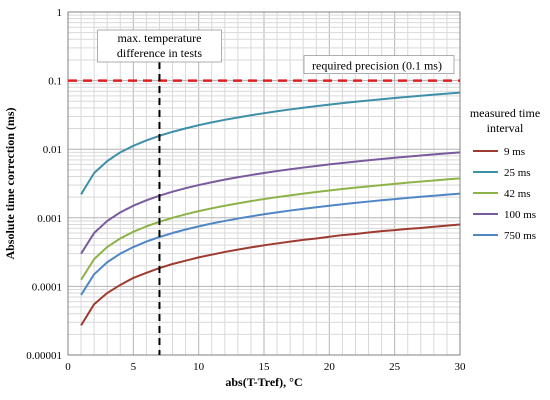 The width and height of the screenshot is (550, 400). I want to click on x-tick-label: 20, so click(330, 367).